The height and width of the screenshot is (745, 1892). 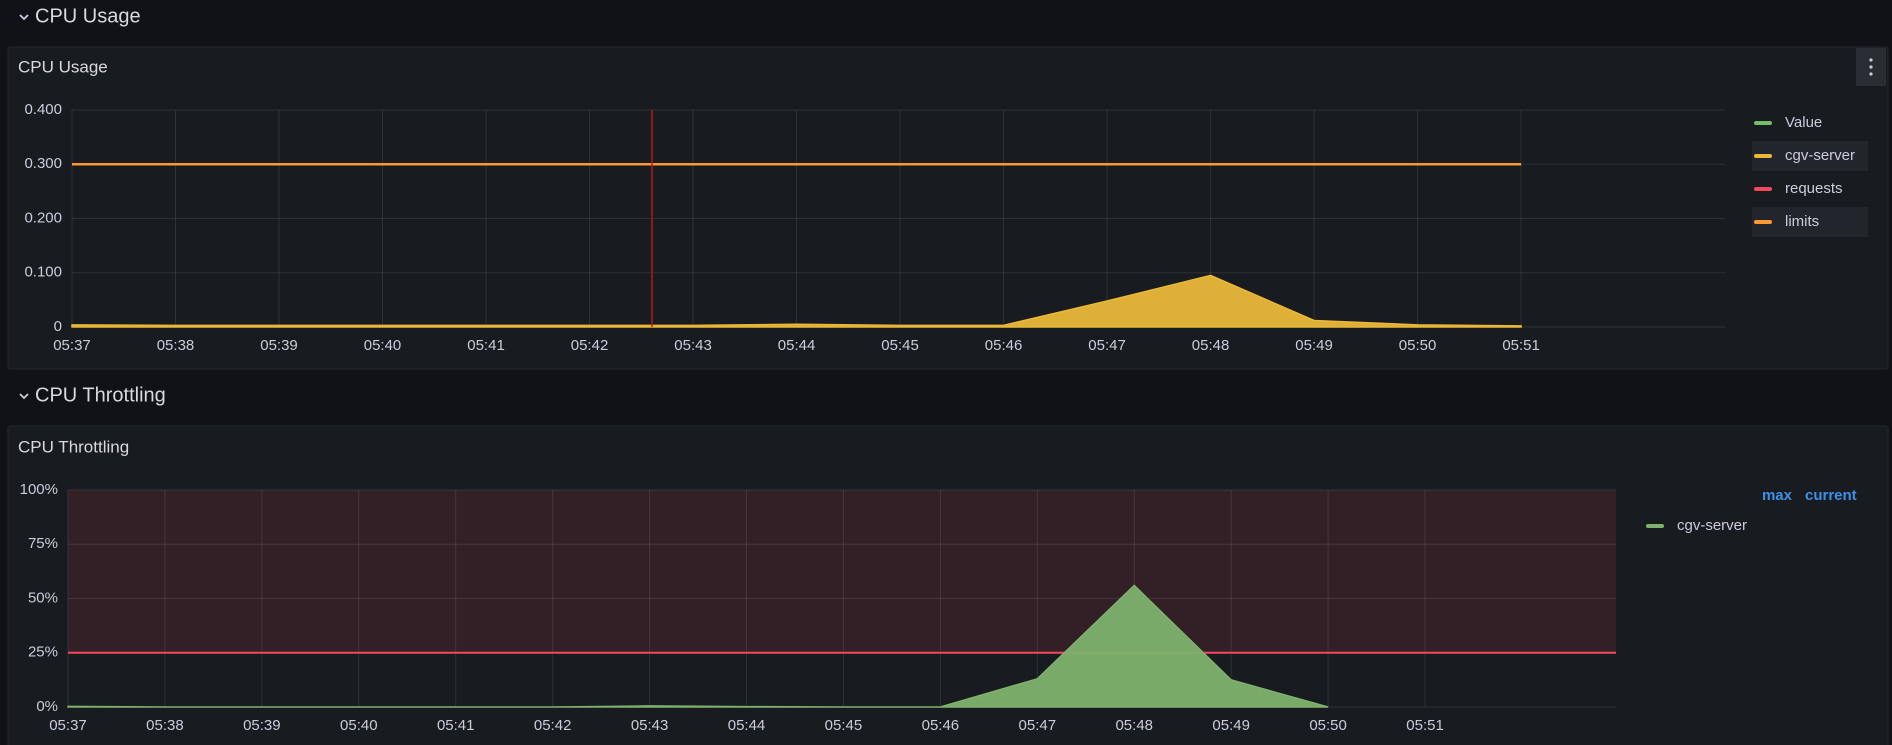 I want to click on y-tick-label: 50%, so click(x=43, y=597).